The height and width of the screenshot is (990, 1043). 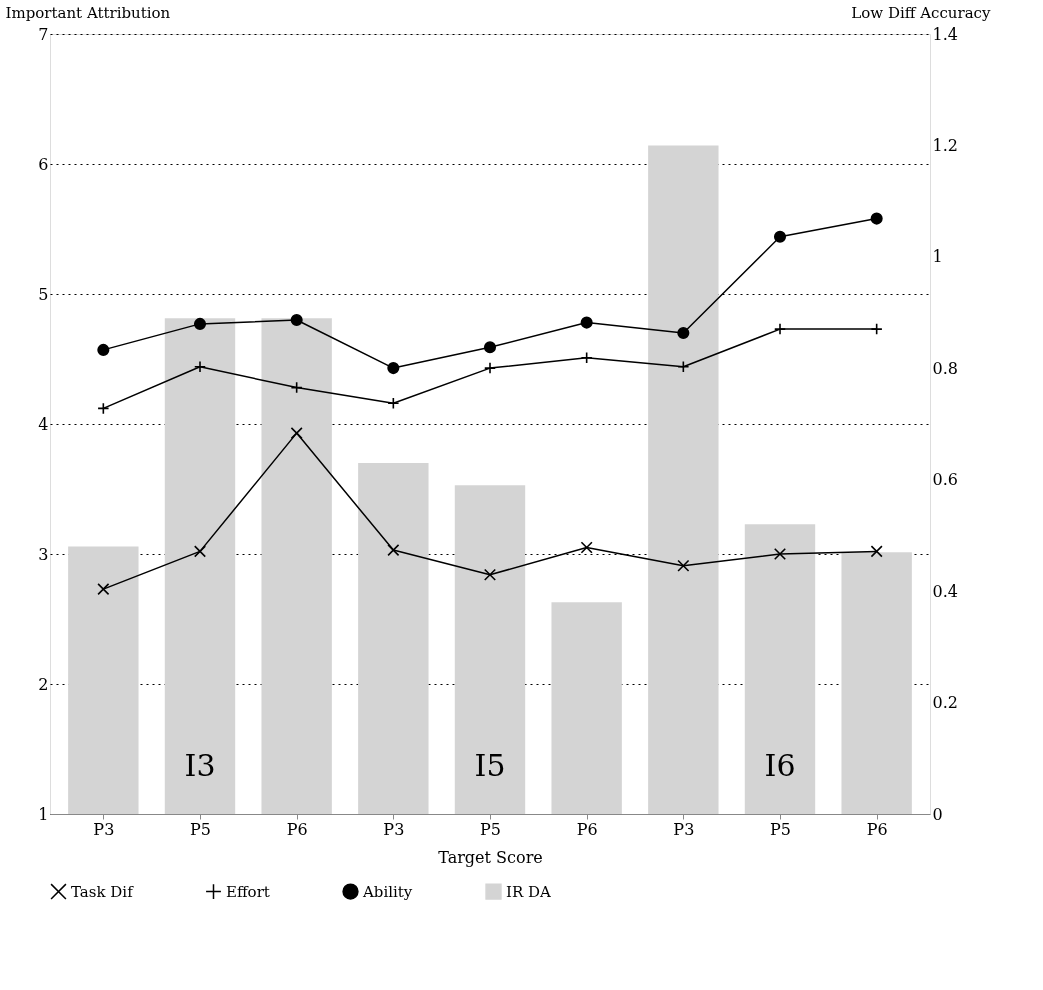 I want to click on y2-axis-title: Low Diff Accuracy, so click(x=921, y=12).